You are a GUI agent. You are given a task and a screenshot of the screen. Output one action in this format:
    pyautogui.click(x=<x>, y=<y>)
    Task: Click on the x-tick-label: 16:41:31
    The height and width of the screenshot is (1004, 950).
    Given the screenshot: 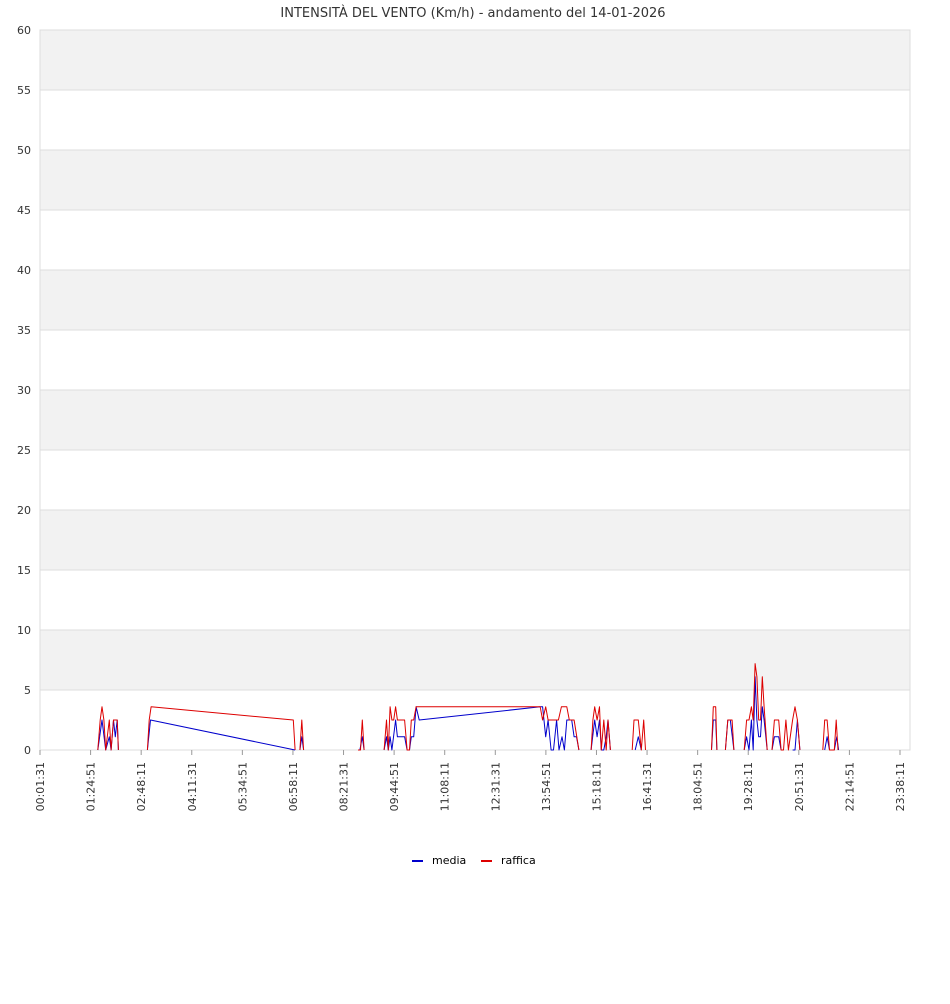 What is the action you would take?
    pyautogui.click(x=647, y=786)
    